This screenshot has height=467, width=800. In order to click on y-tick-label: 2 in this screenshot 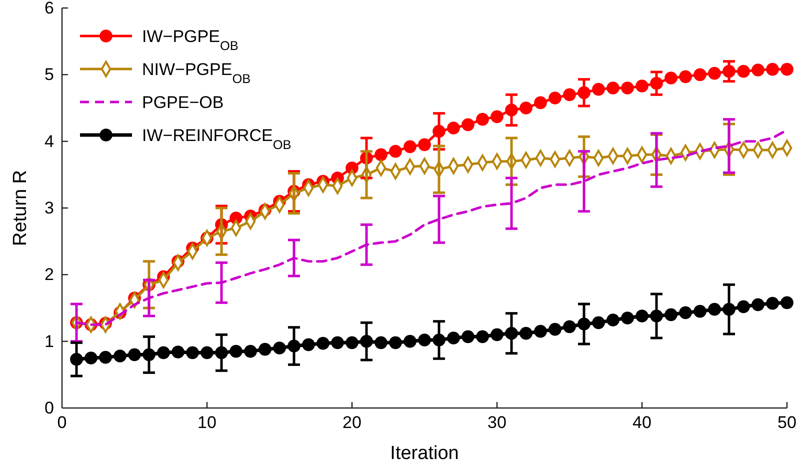, I will do `click(49, 274)`.